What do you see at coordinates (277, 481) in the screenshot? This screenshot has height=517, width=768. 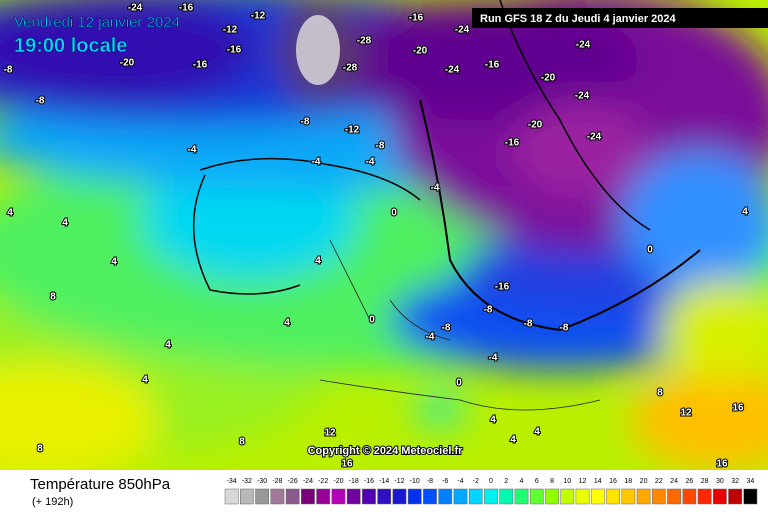 I see `scale-label: -28` at bounding box center [277, 481].